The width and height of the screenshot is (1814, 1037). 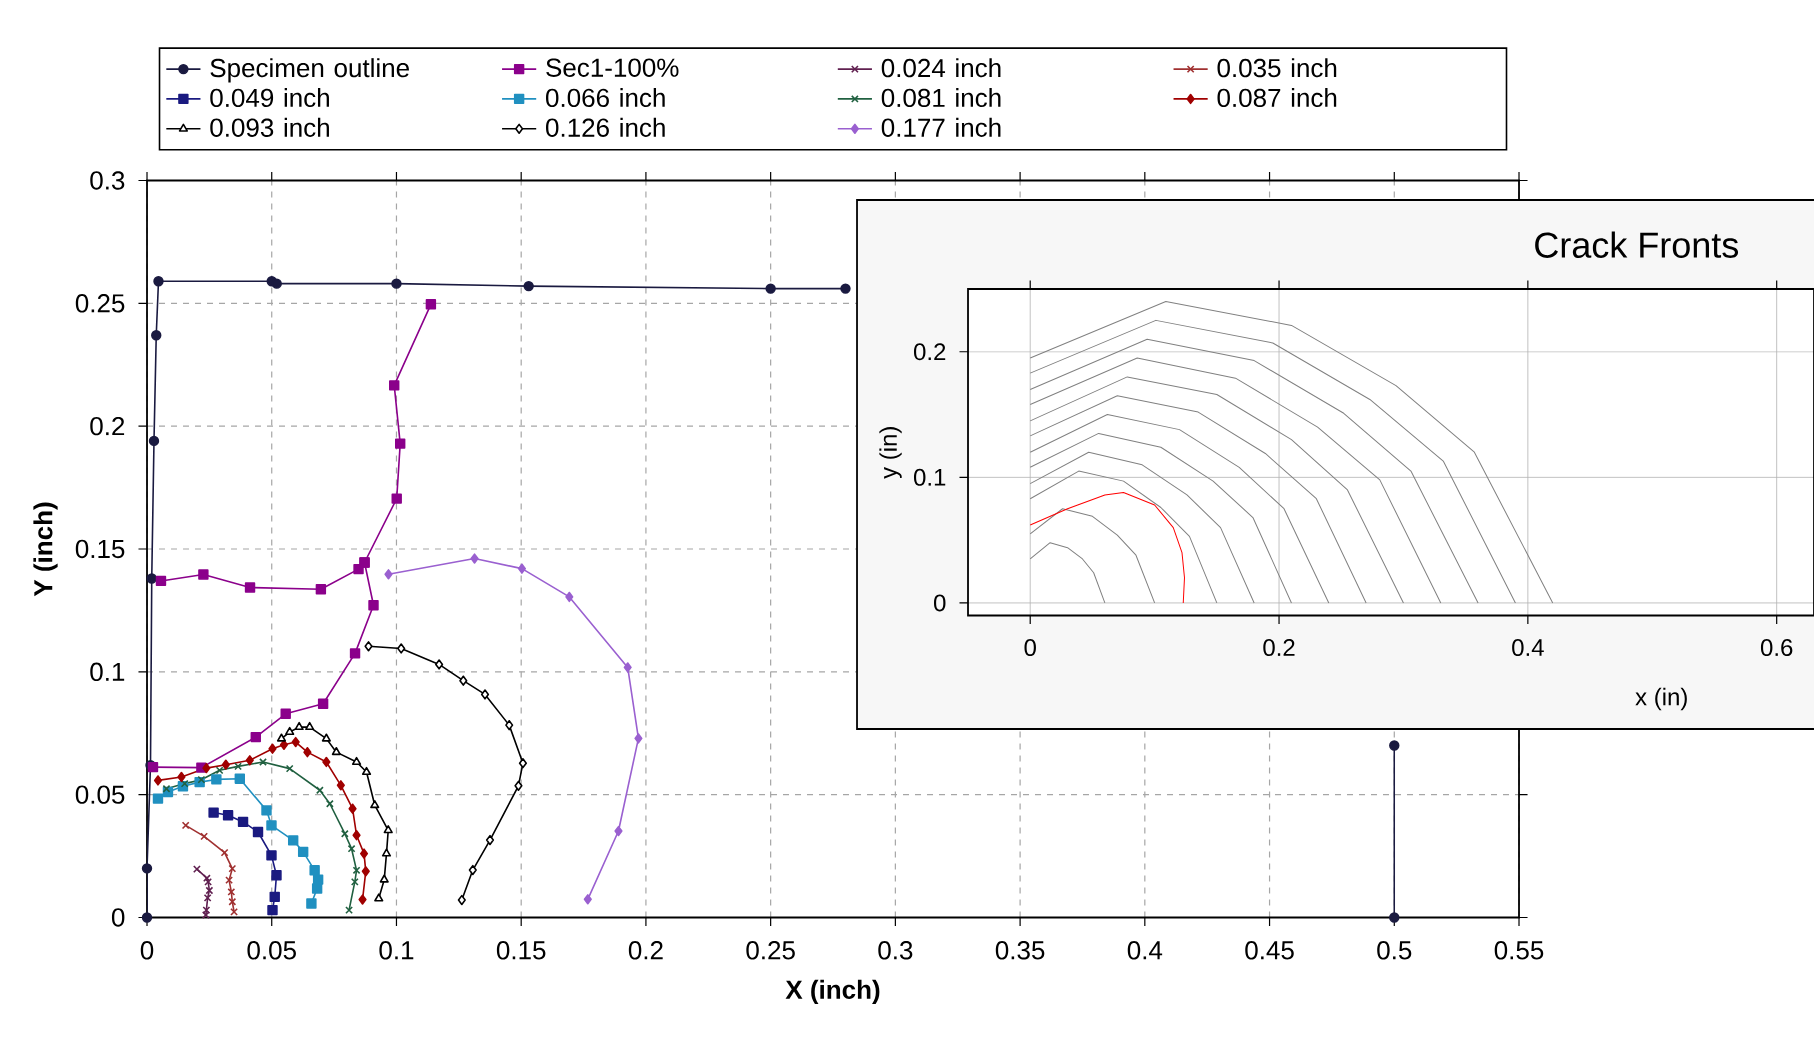 What do you see at coordinates (941, 127) in the screenshot?
I see `legend-label: 0.177 inch` at bounding box center [941, 127].